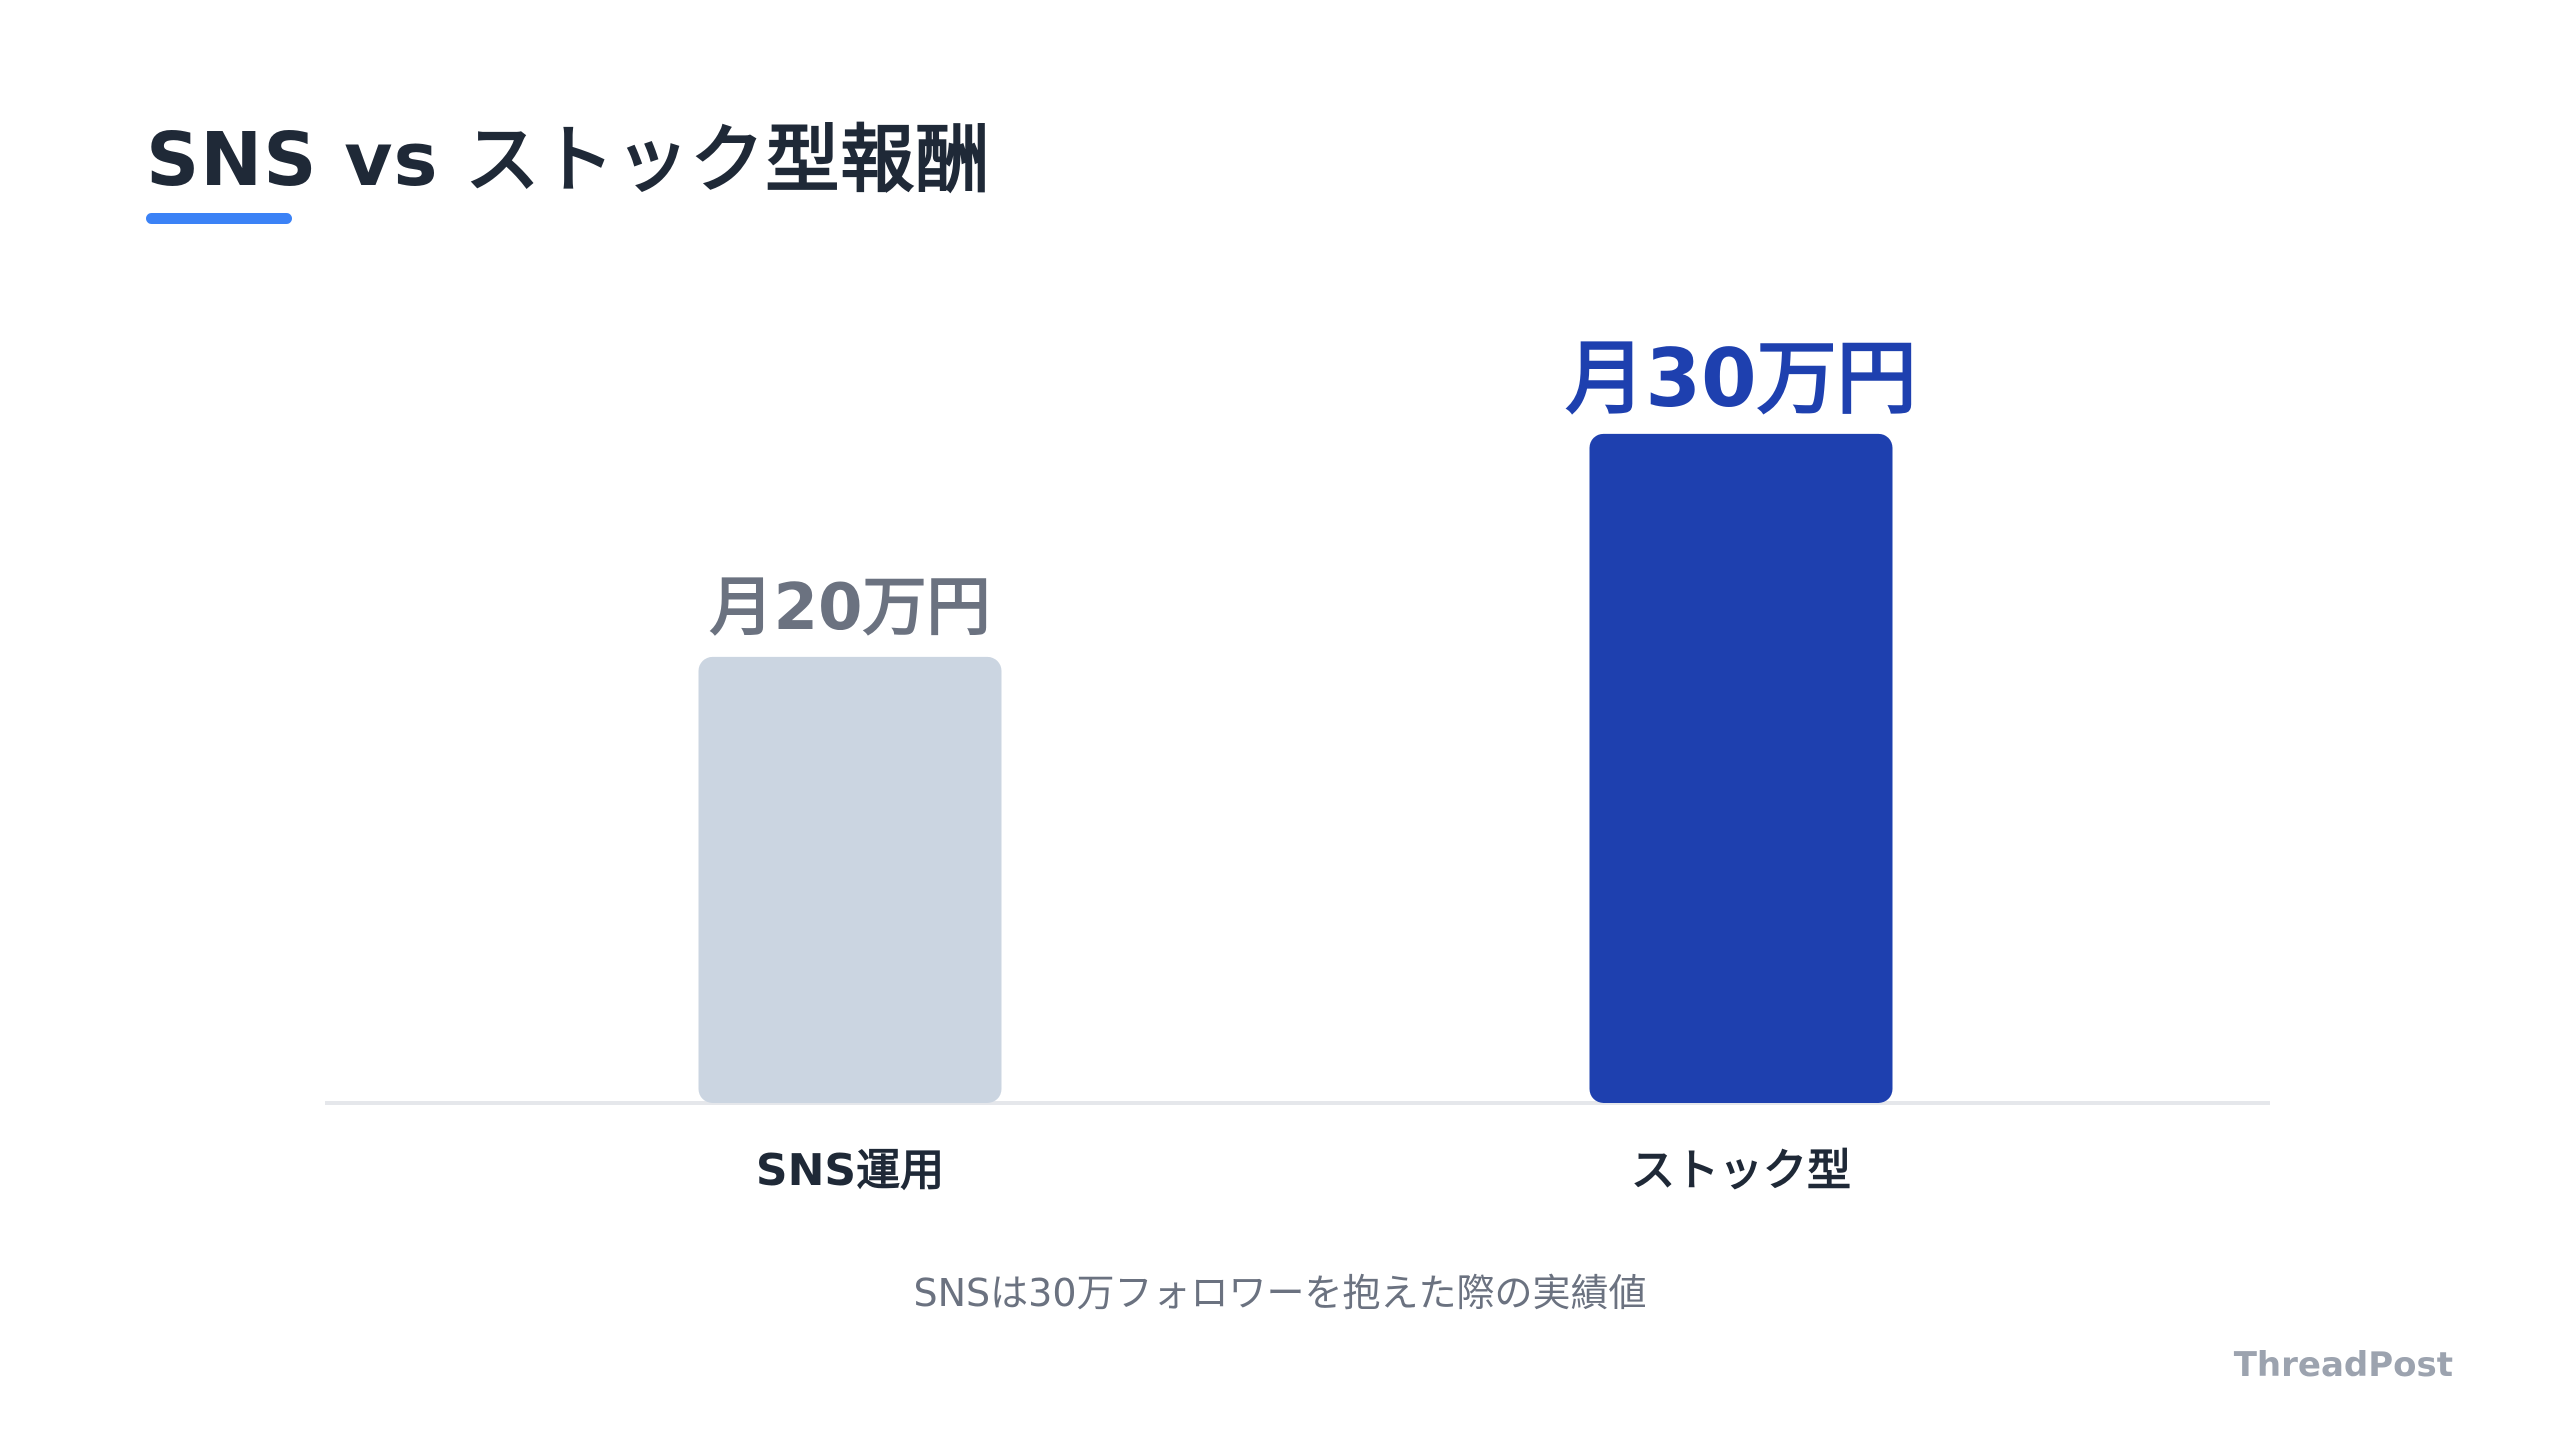  What do you see at coordinates (1740, 378) in the screenshot?
I see `bar-value-label: 月30万円` at bounding box center [1740, 378].